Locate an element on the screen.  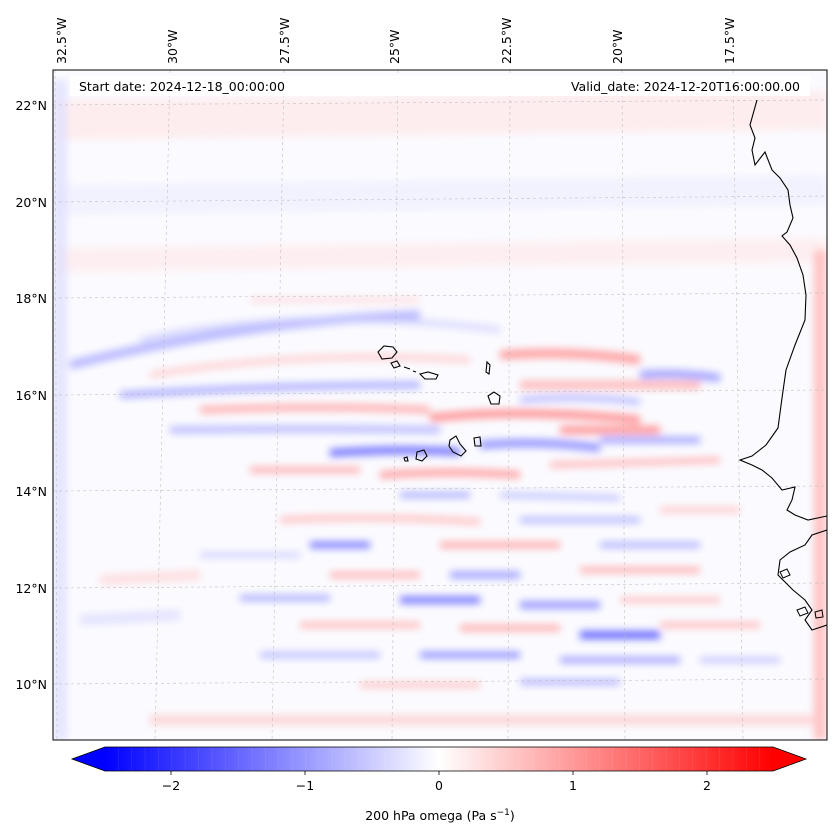
colorbar-gradient is located at coordinates (439, 759).